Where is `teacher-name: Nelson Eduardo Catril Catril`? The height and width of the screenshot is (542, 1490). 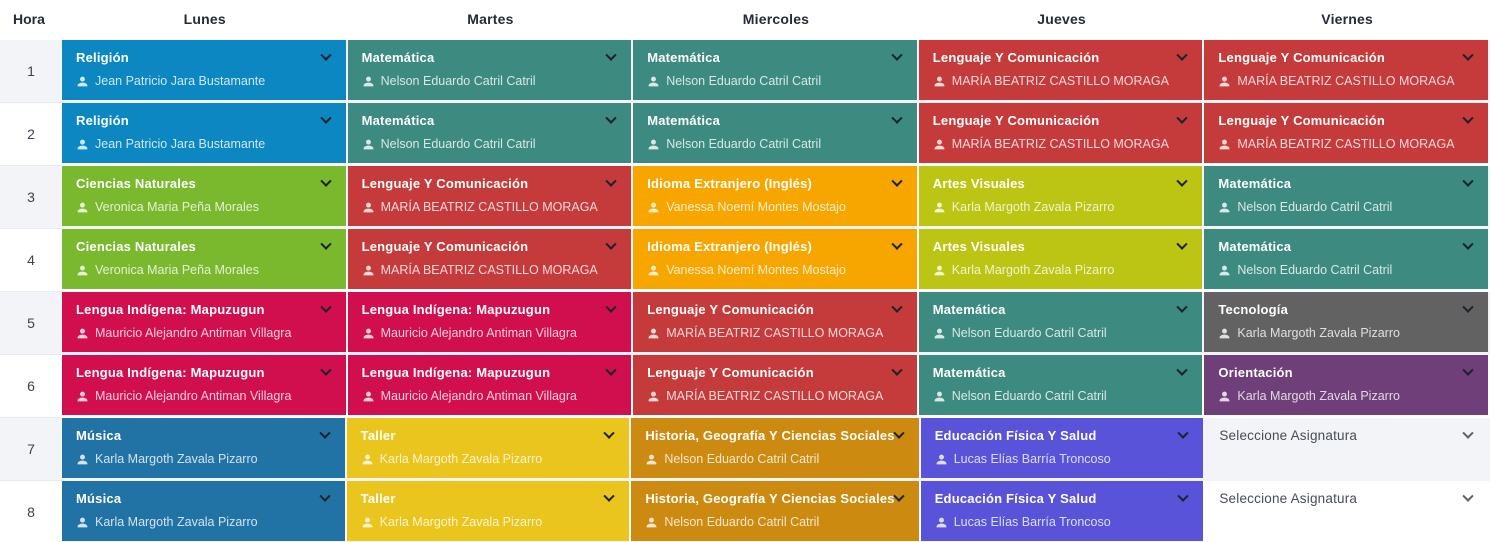
teacher-name: Nelson Eduardo Catril Catril is located at coordinates (1315, 207).